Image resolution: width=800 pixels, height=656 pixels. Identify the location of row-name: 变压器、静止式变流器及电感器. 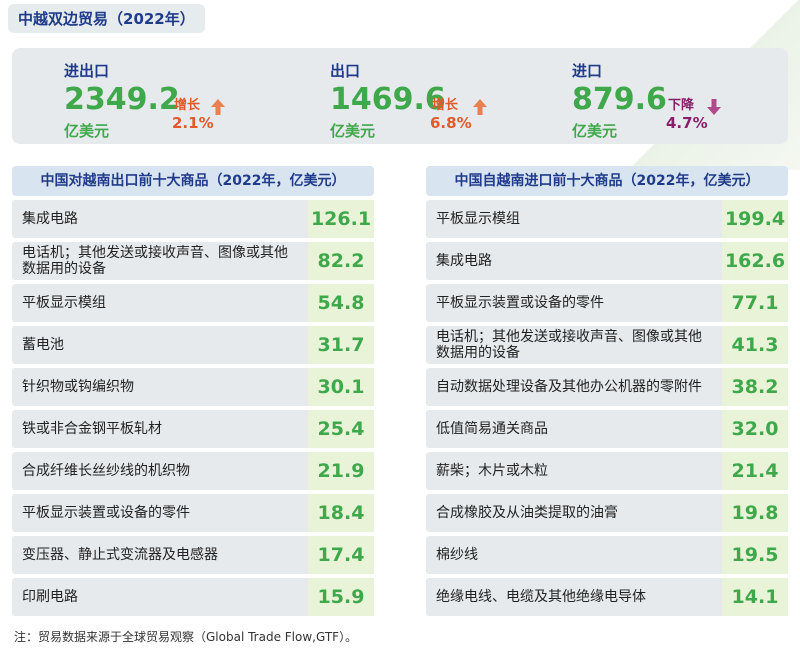
(120, 555).